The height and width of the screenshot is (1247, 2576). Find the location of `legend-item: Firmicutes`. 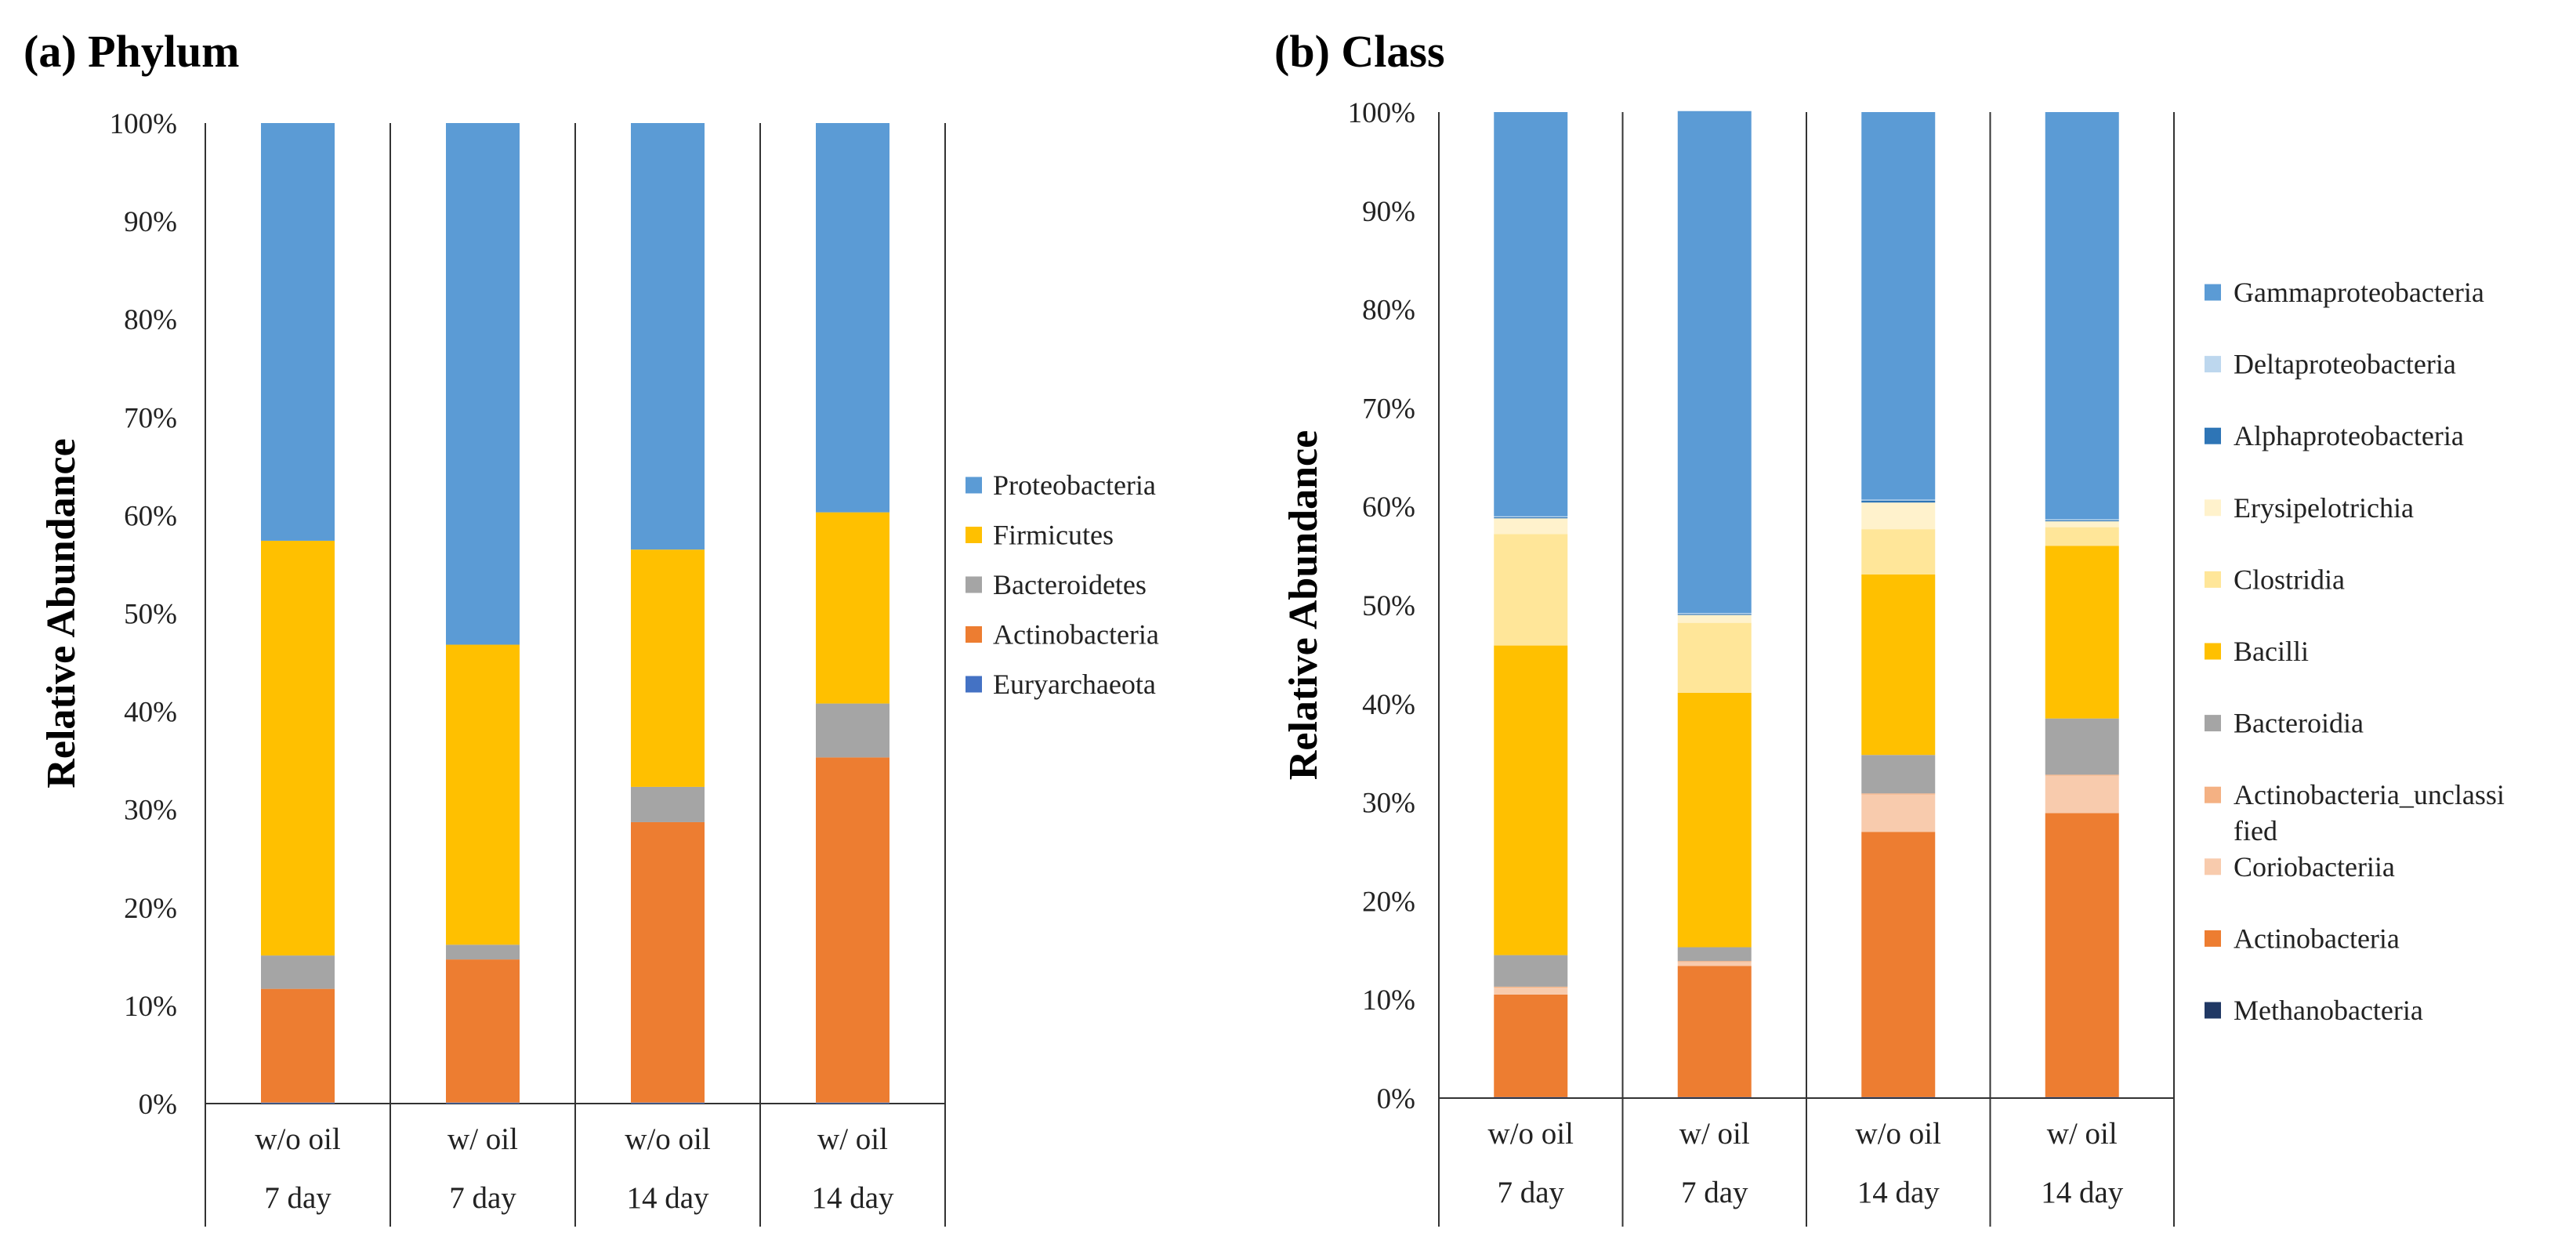

legend-item: Firmicutes is located at coordinates (1040, 535).